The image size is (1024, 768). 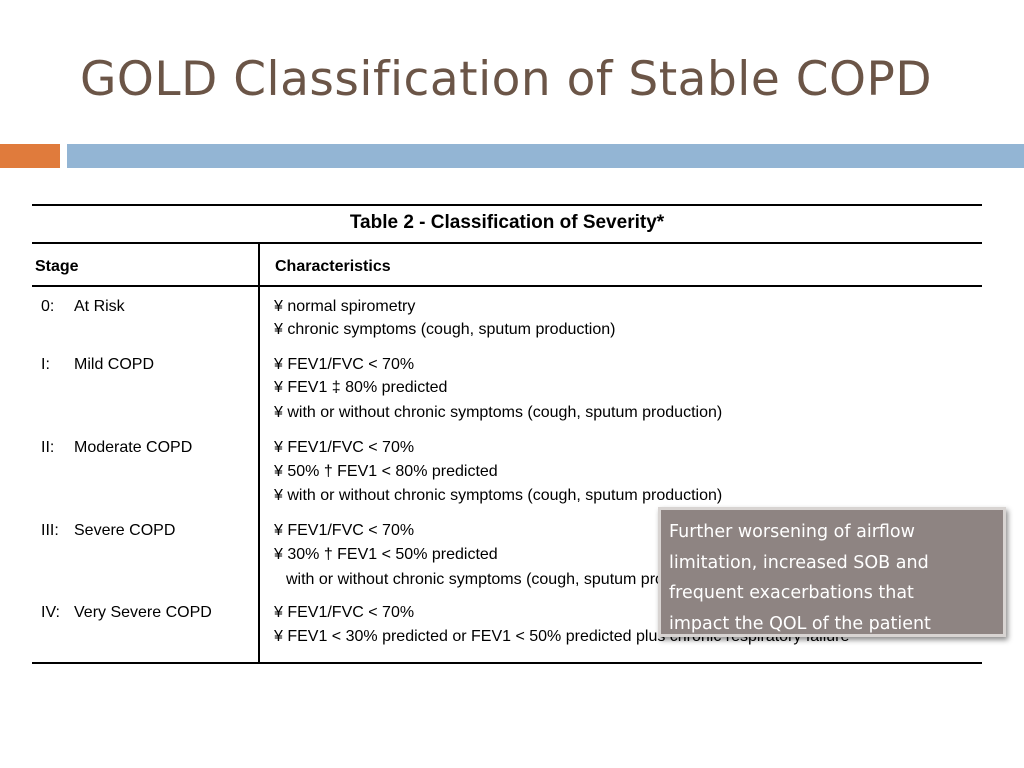 What do you see at coordinates (506, 79) in the screenshot?
I see `slide-title: GOLD Classification of Stable COPD` at bounding box center [506, 79].